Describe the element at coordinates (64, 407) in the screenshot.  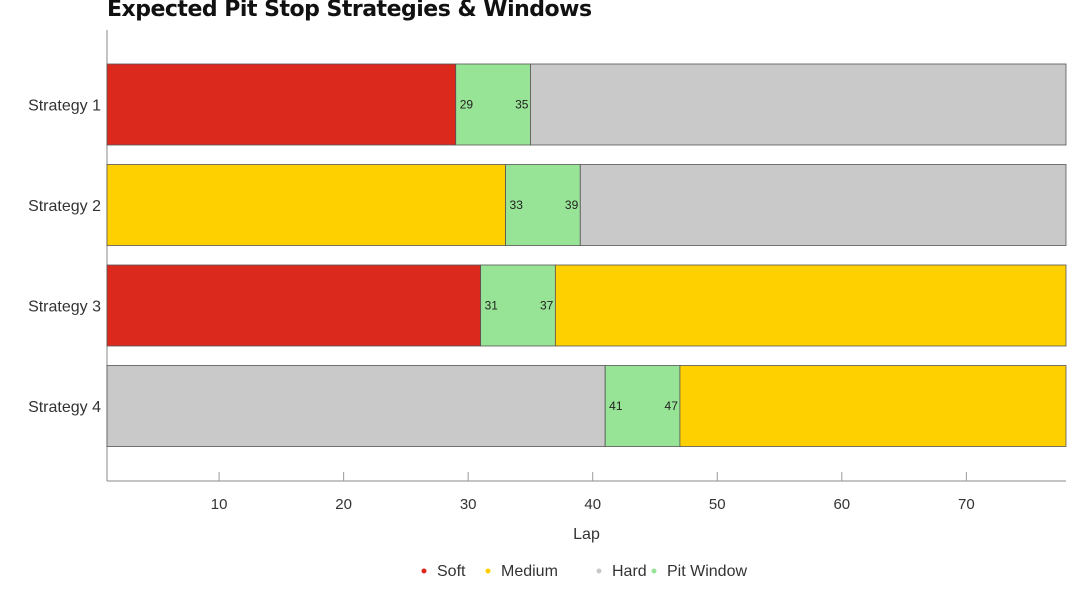
I see `category-label: Strategy 4` at that location.